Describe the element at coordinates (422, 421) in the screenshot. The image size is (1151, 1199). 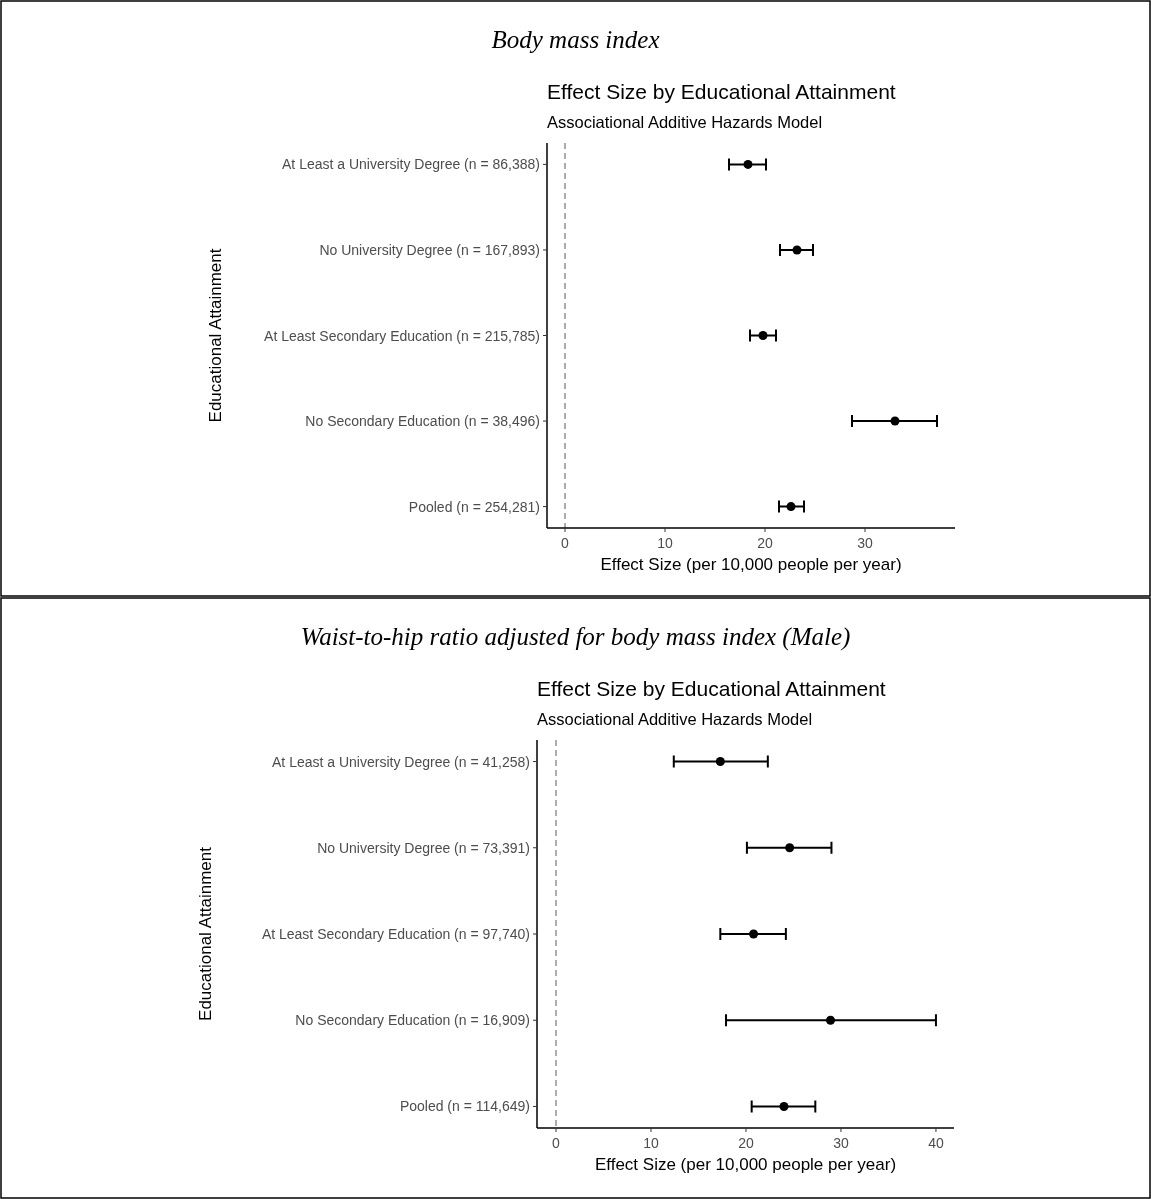
I see `y-tick-label: No Secondary Education (n = 38,496)` at that location.